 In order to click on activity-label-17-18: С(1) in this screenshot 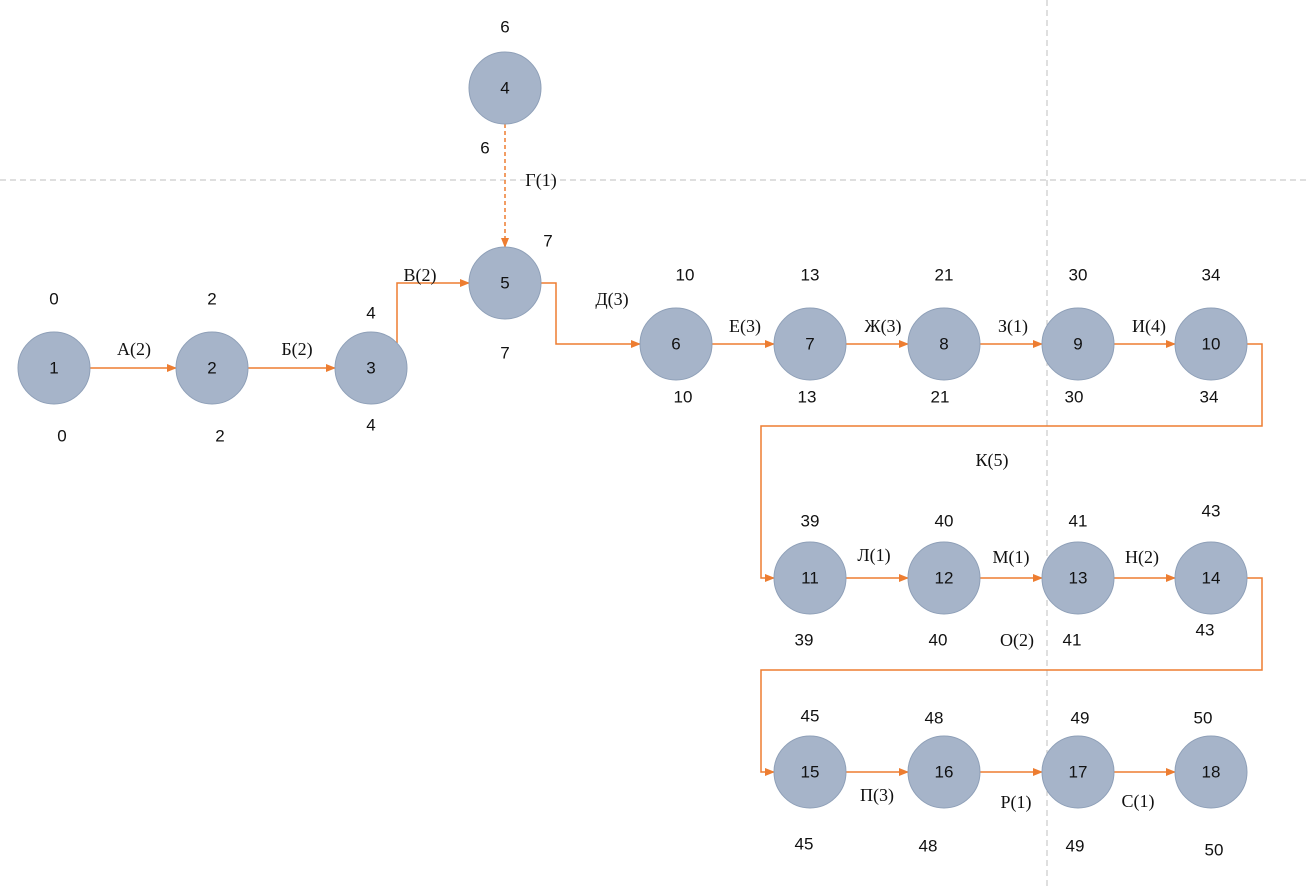, I will do `click(1138, 801)`.